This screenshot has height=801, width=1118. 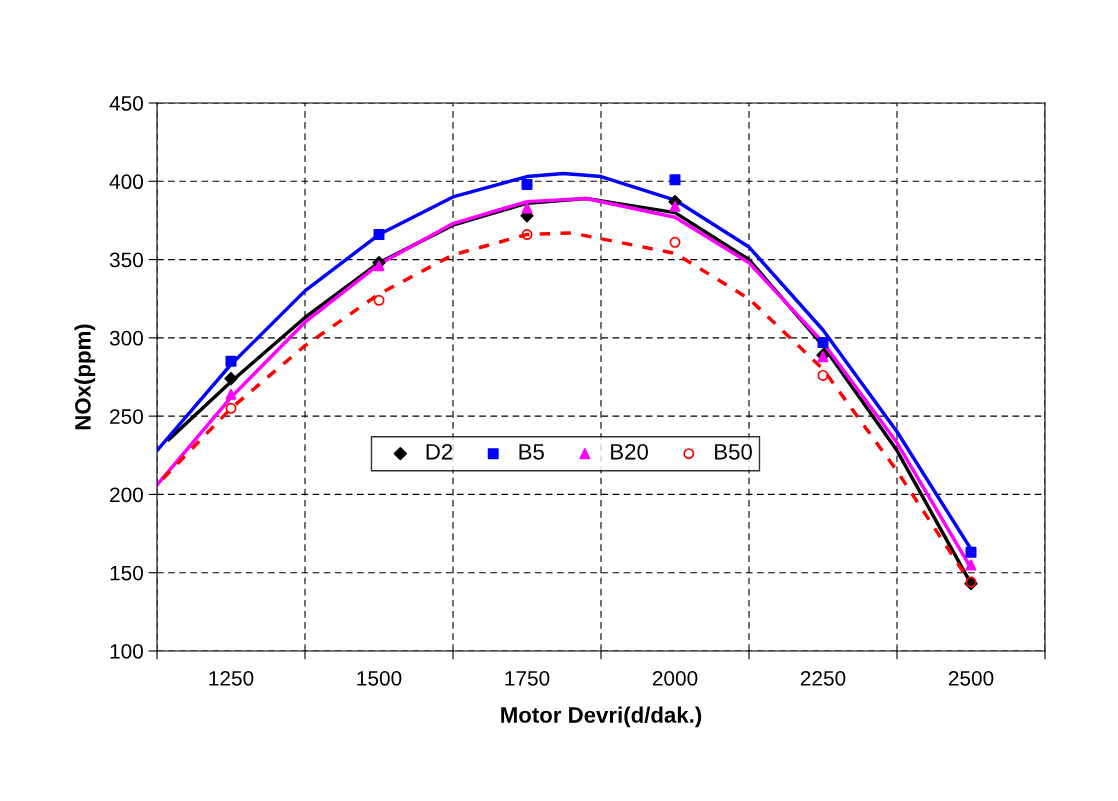 What do you see at coordinates (531, 452) in the screenshot?
I see `legend-label: B5` at bounding box center [531, 452].